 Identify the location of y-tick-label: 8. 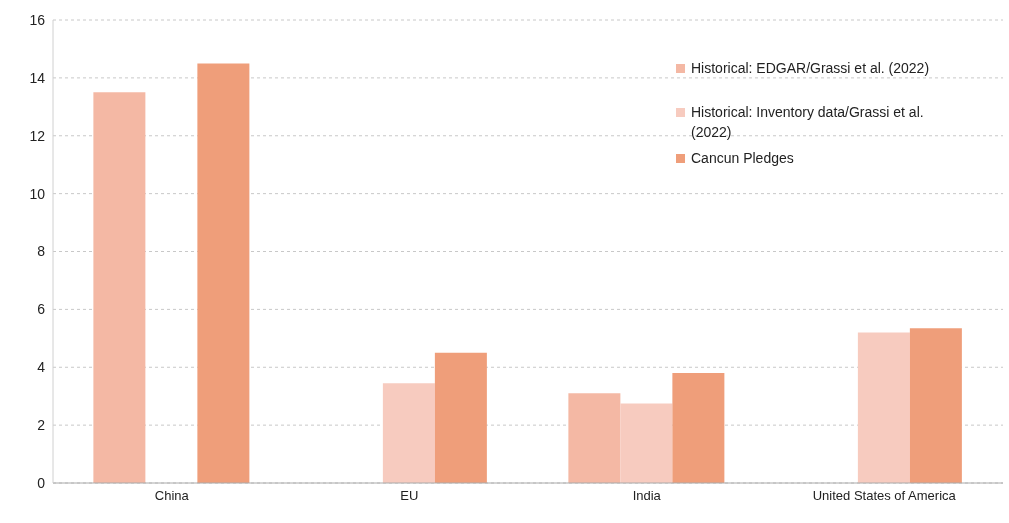
(41, 251).